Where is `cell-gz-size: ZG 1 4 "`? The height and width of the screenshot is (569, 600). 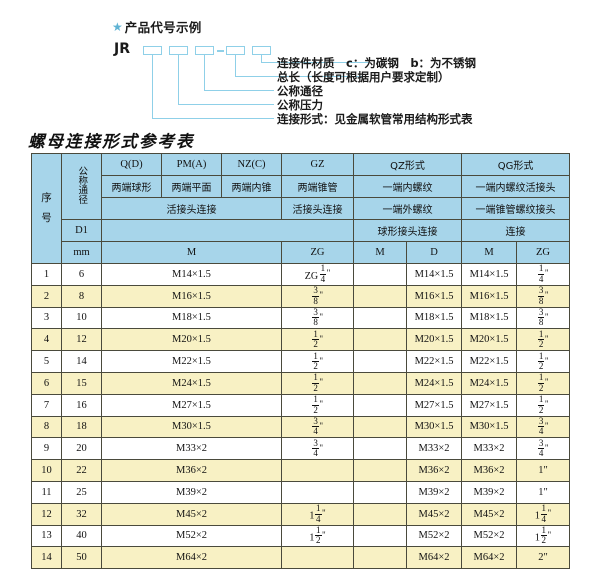
cell-gz-size: ZG 1 4 " is located at coordinates (317, 274).